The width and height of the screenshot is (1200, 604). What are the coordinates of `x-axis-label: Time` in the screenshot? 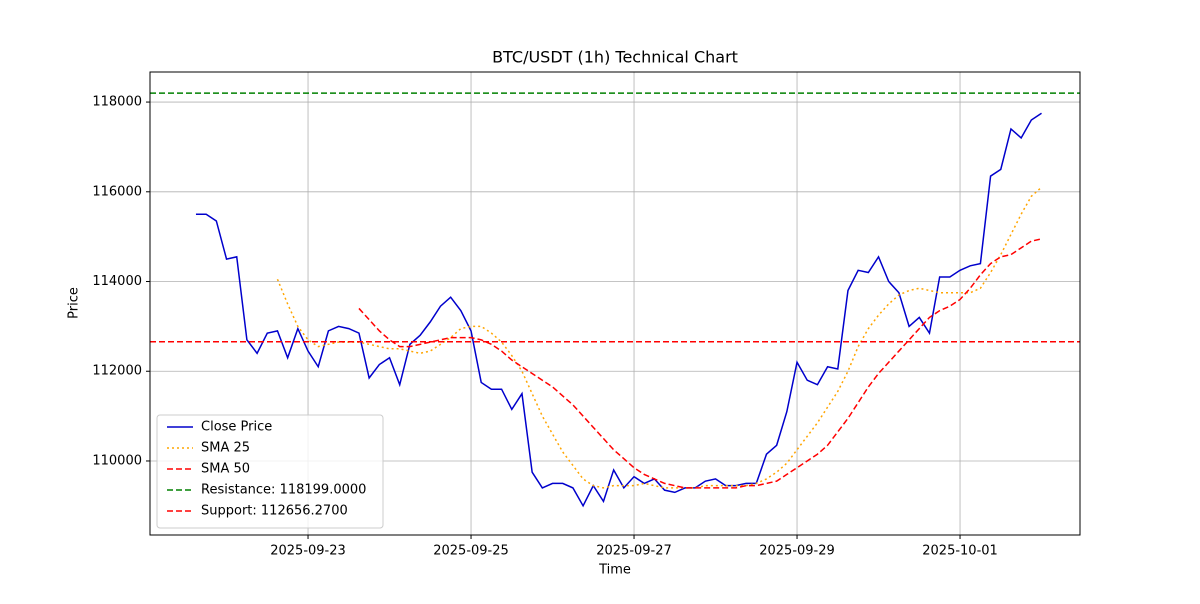 It's located at (614, 570).